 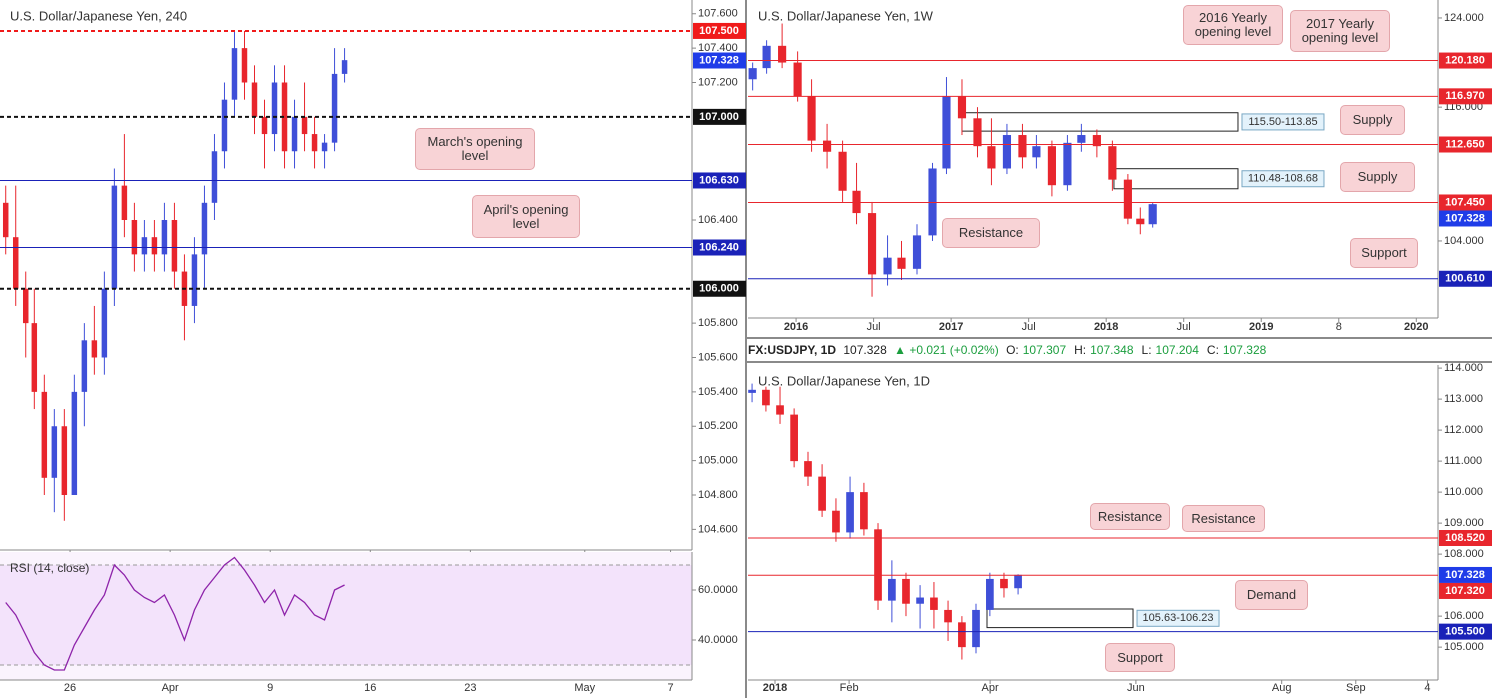 I want to click on level-label: 112.650, so click(x=1464, y=144).